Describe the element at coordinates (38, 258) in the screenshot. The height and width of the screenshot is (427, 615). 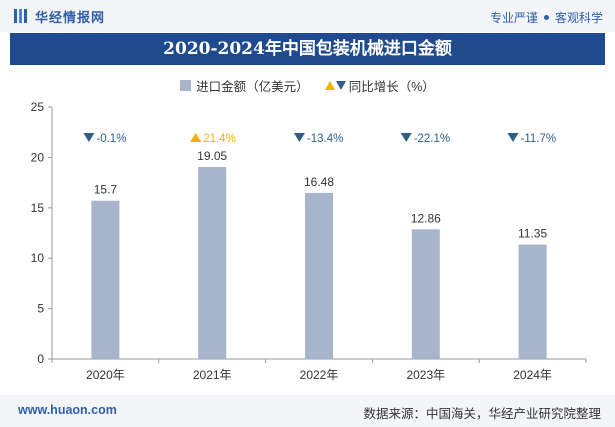
I see `y-tick-label: 10` at that location.